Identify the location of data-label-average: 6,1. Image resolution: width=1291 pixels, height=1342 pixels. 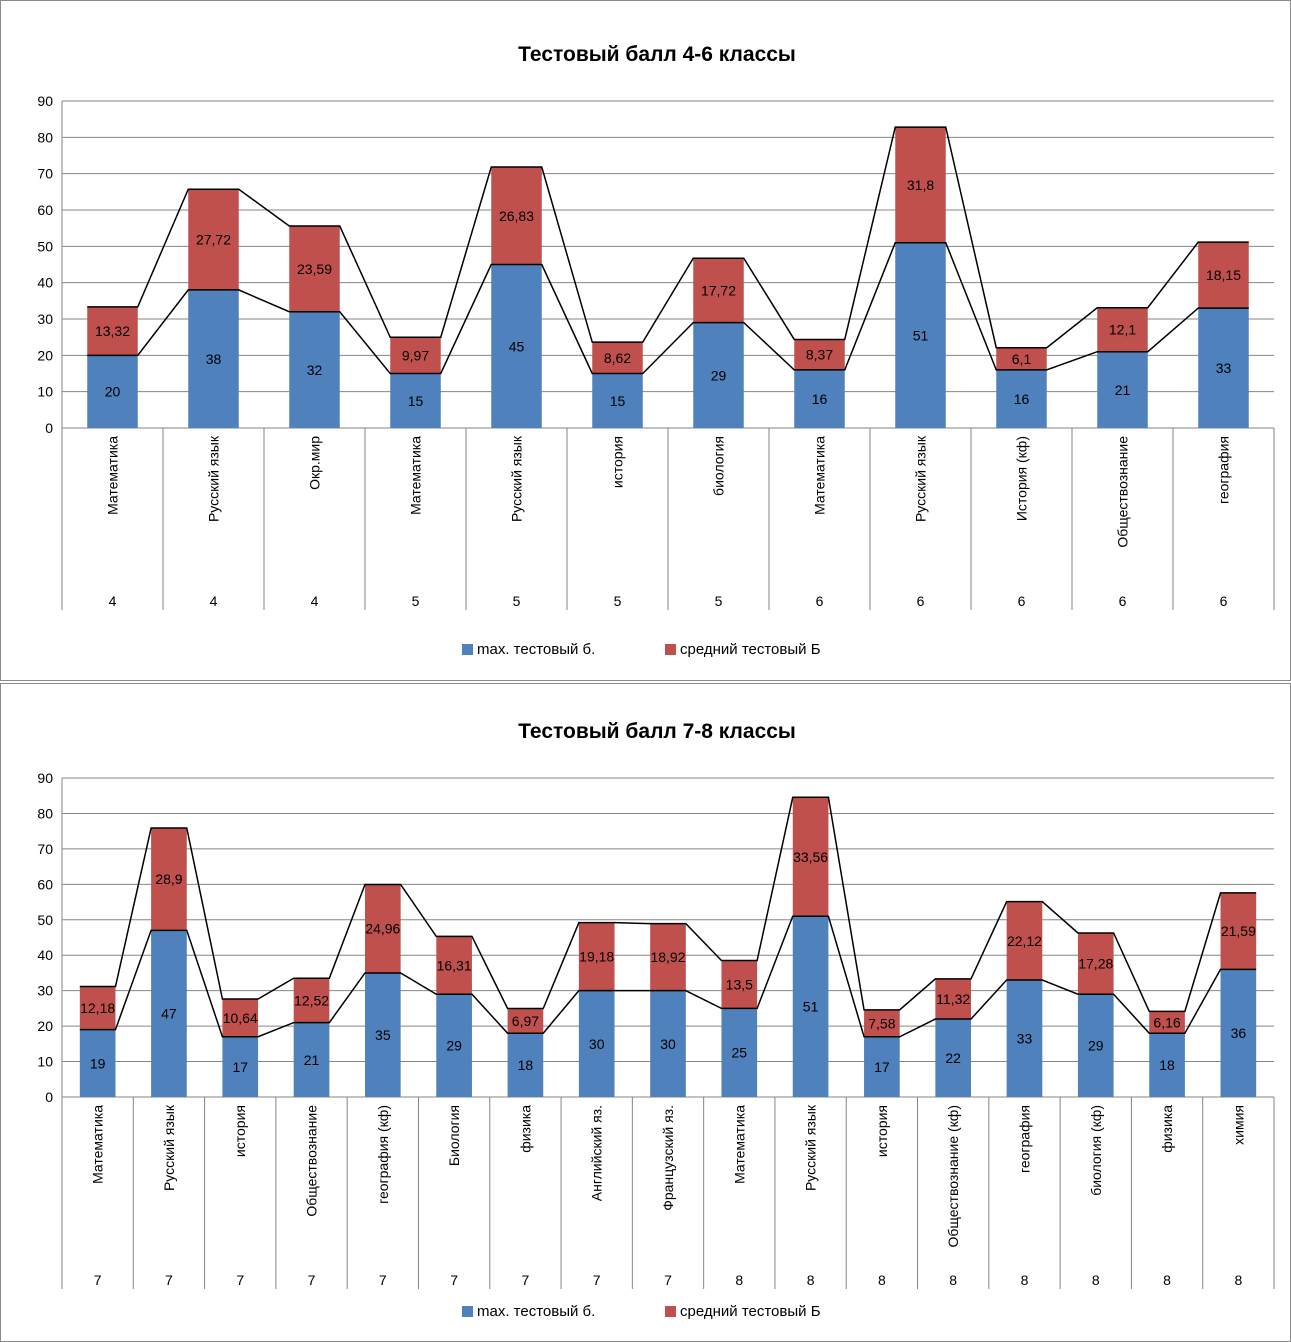
(1022, 359).